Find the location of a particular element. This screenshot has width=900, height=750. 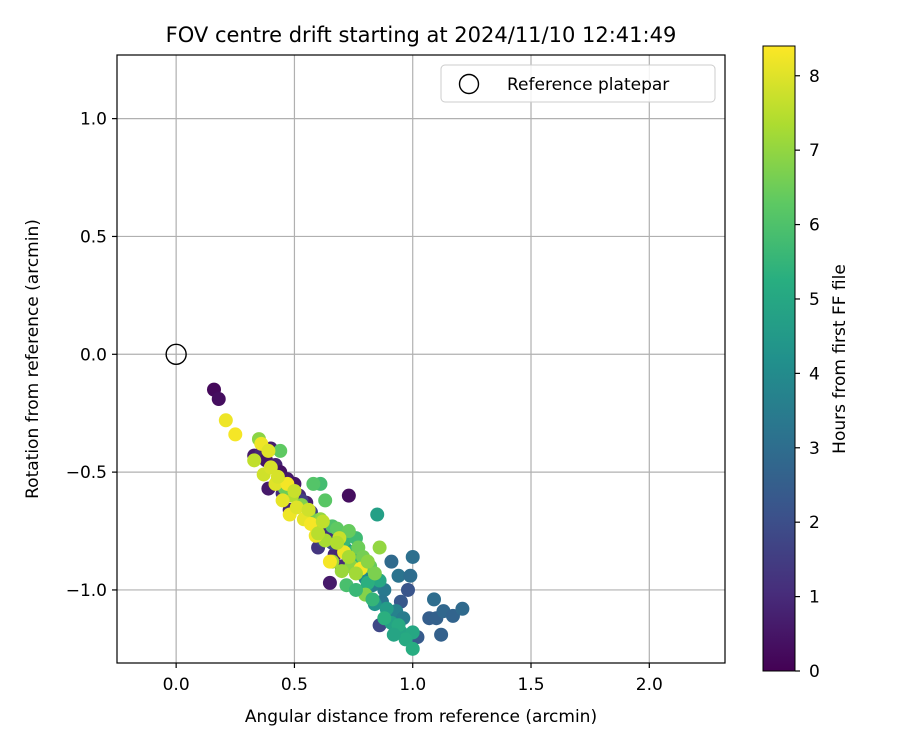

x-tick-label: 0.0 is located at coordinates (176, 685).